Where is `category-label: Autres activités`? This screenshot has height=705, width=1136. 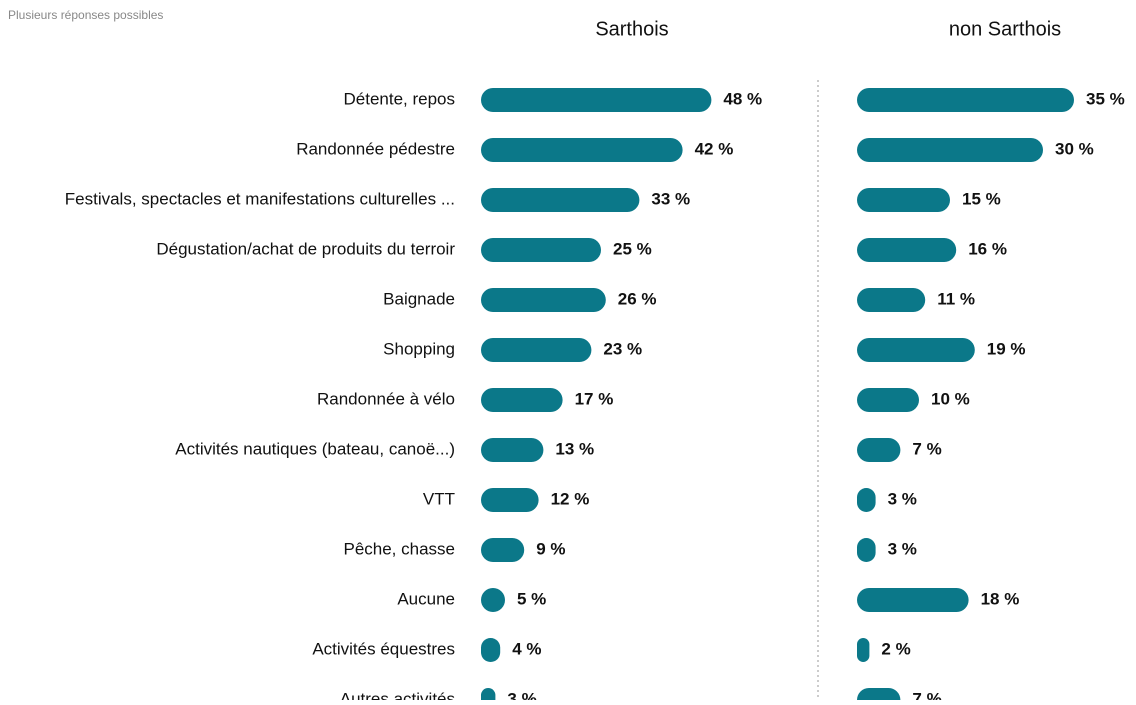
category-label: Autres activités is located at coordinates (397, 694).